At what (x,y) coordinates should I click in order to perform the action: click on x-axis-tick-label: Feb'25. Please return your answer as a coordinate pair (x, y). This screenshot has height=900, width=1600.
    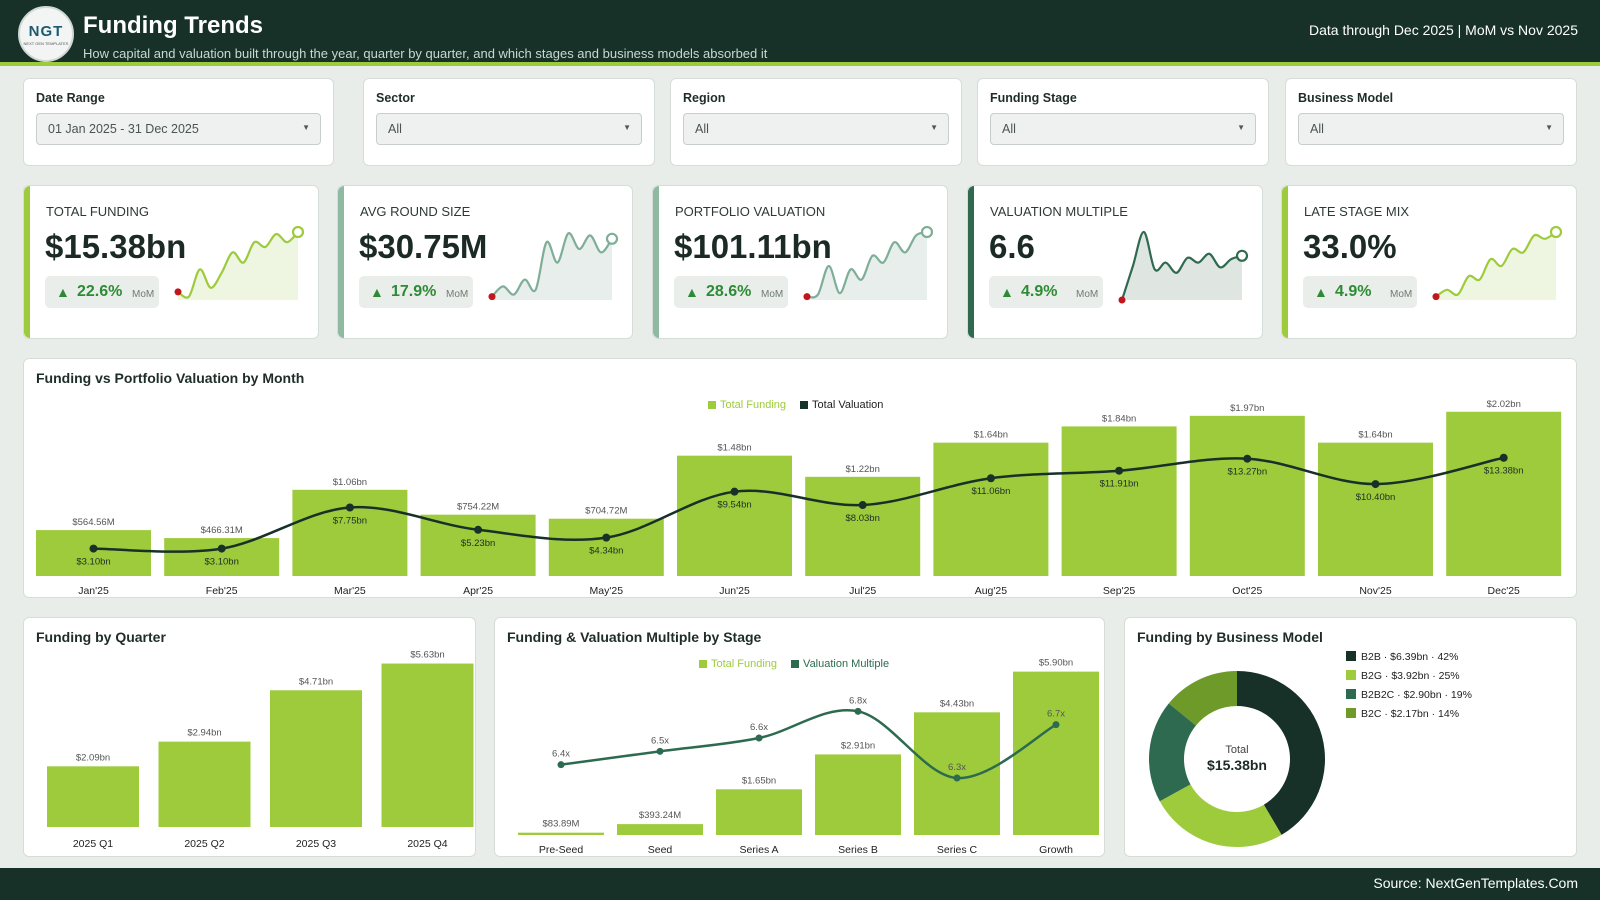
    Looking at the image, I should click on (222, 591).